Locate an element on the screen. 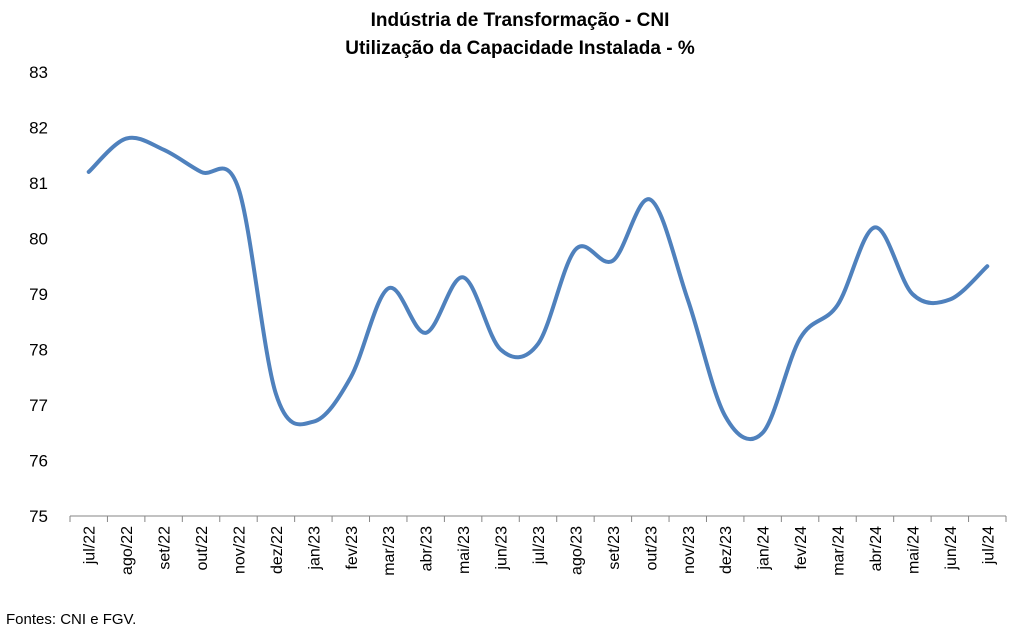  y-tick-label: 80 is located at coordinates (38, 239).